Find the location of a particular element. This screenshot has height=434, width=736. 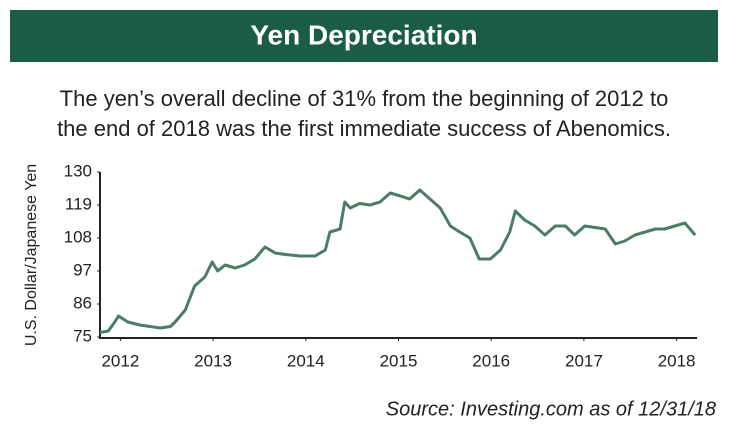

source: Source: Investing.com as of 12/31/18 is located at coordinates (551, 409).